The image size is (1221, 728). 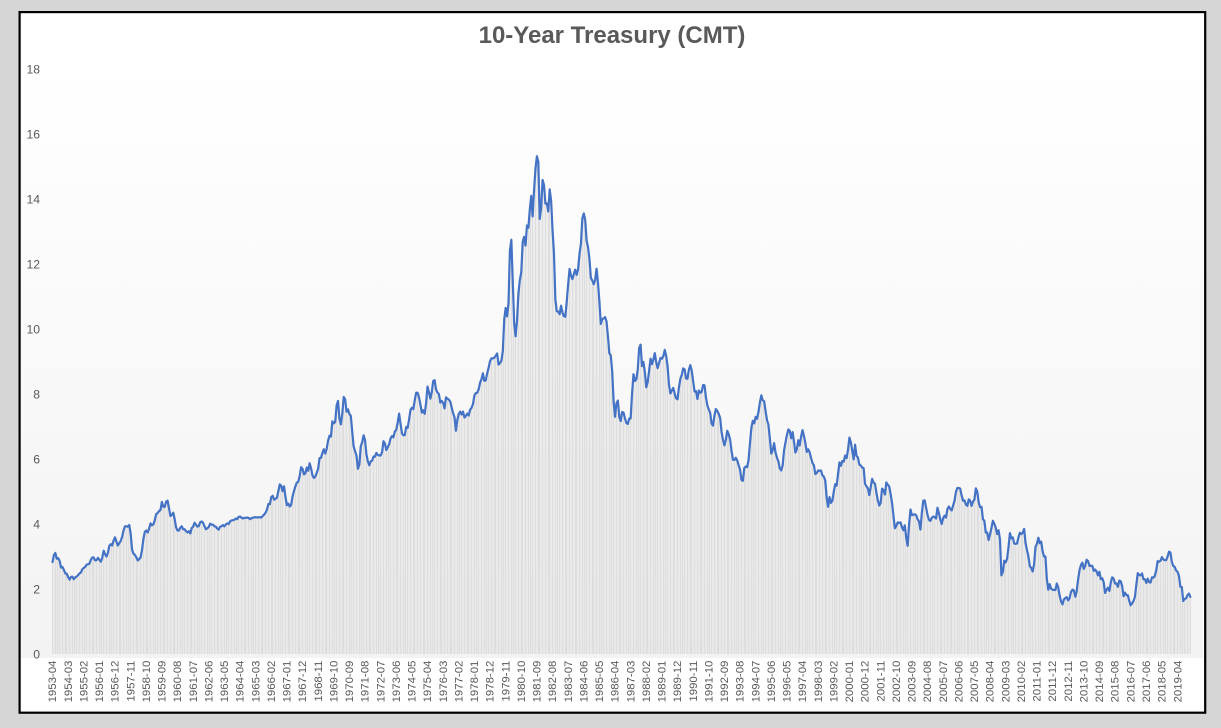 I want to click on svg-text: 1958-10, so click(x=147, y=682).